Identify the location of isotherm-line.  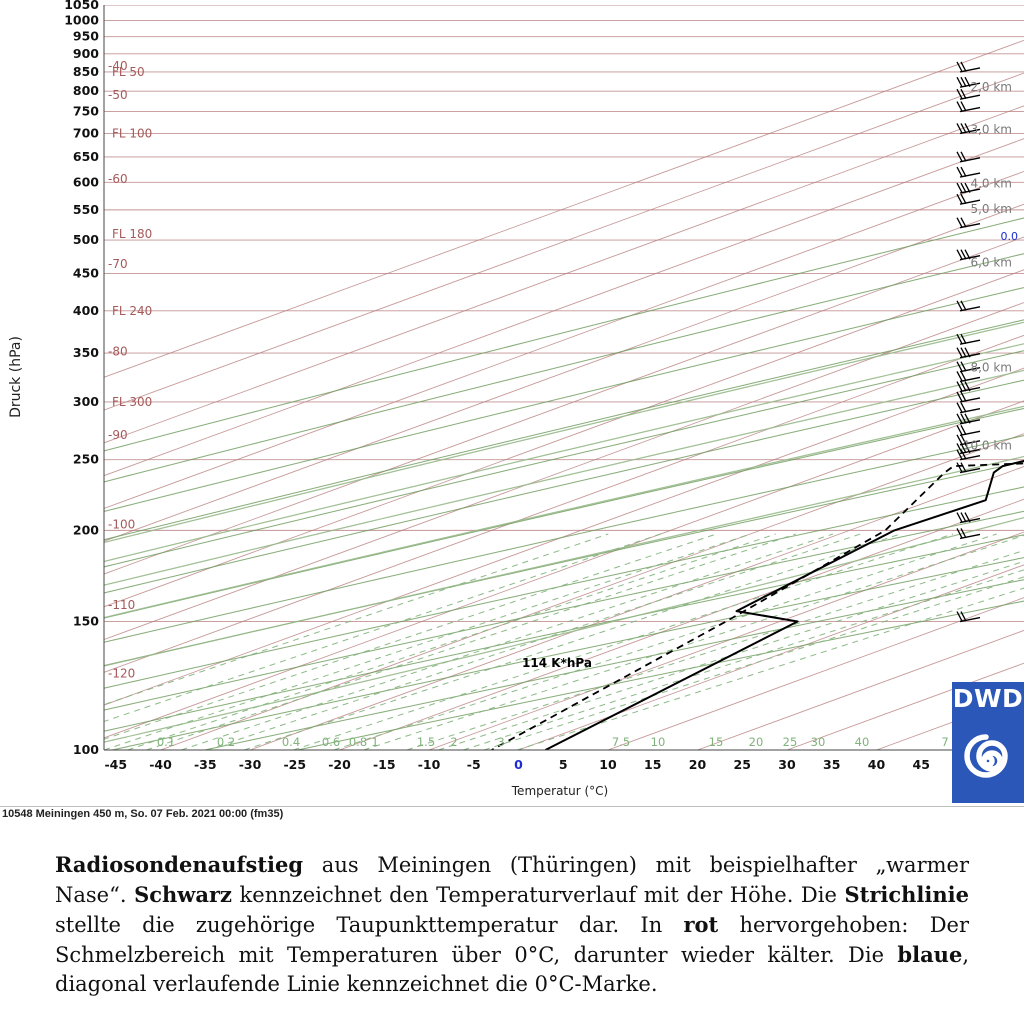
(815, 673).